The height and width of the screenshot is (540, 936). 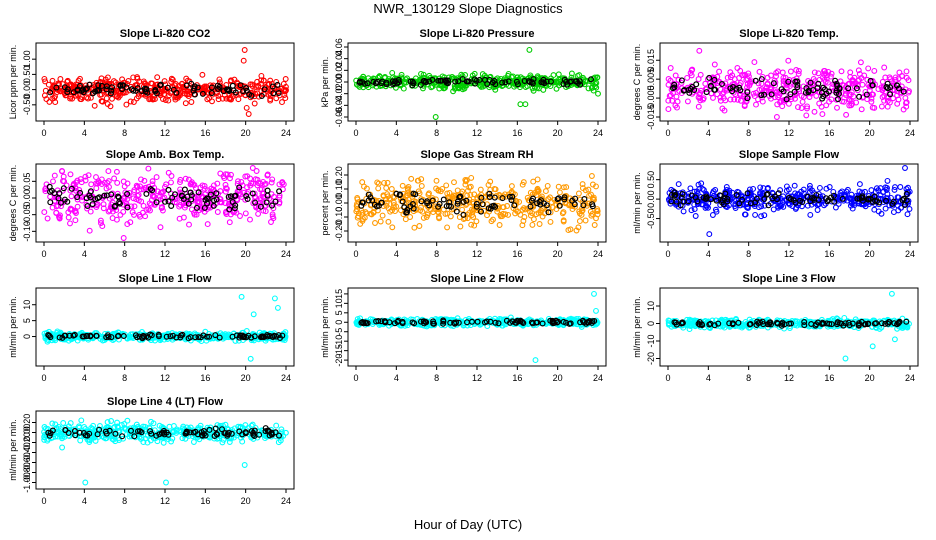 I want to click on panel-title: Slope Li-820 CO2, so click(x=165, y=34).